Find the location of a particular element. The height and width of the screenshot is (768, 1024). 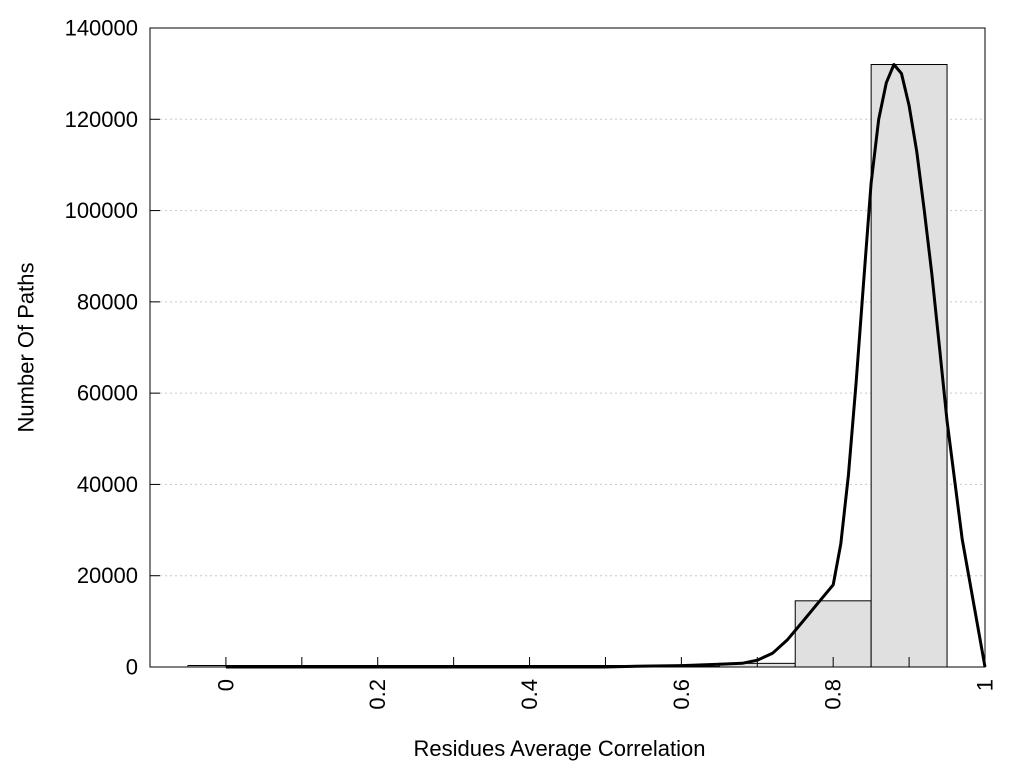

x-tick-label: 0.6 is located at coordinates (681, 694).